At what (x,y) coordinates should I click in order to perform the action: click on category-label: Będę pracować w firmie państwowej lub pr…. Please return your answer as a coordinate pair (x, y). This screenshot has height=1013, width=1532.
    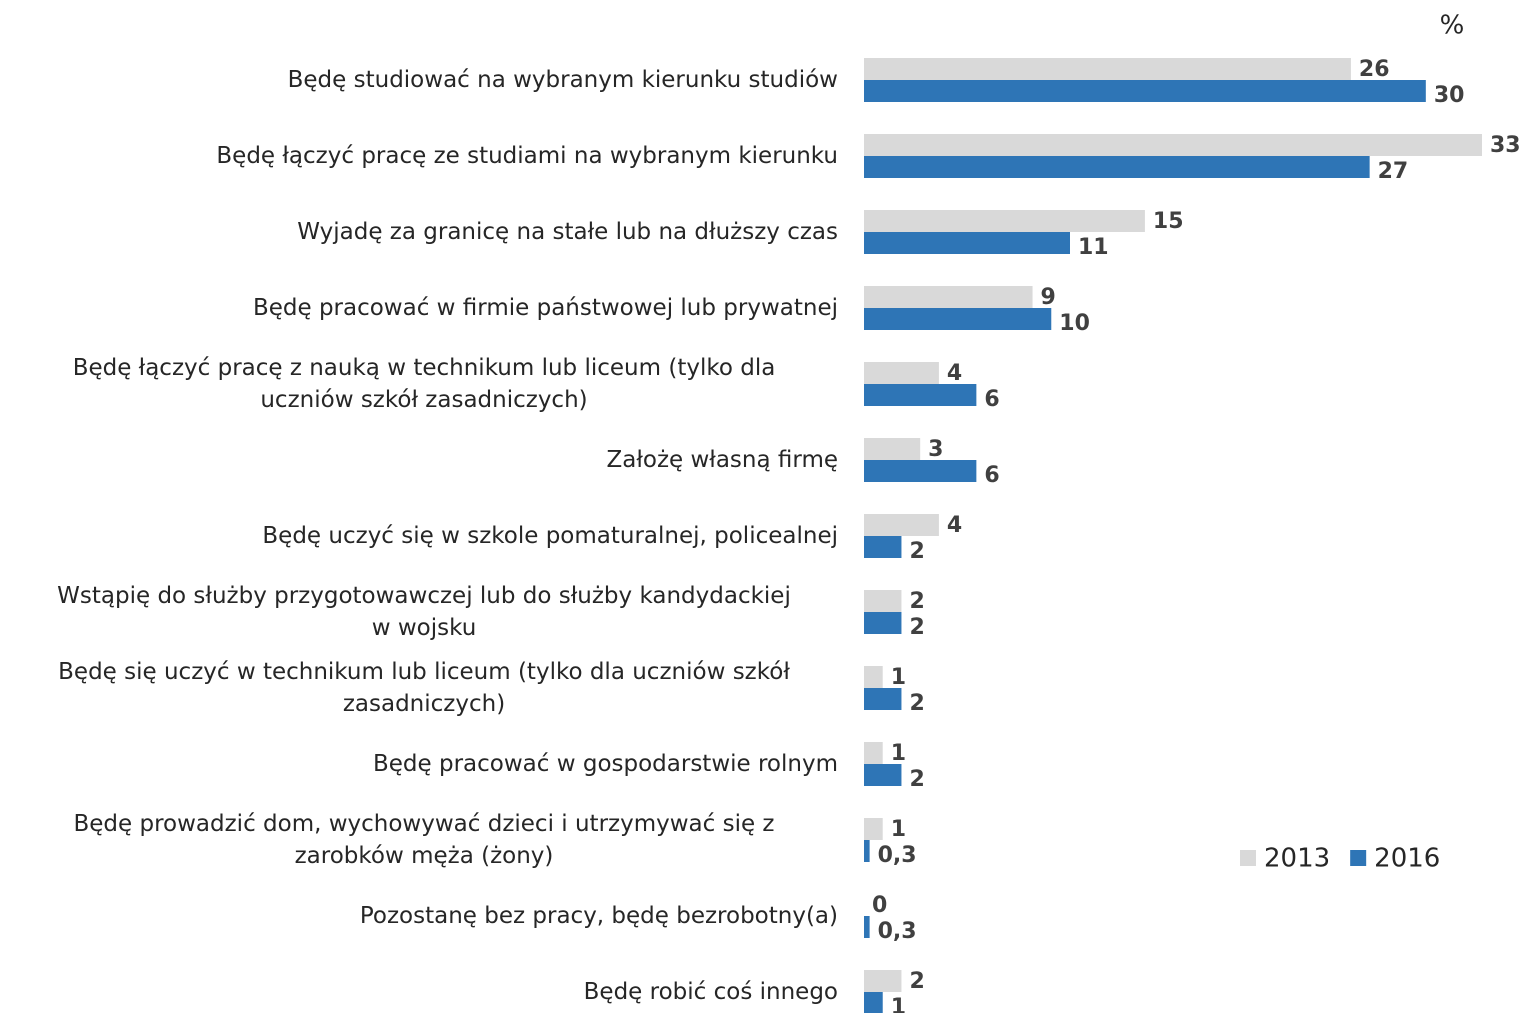
    Looking at the image, I should click on (545, 308).